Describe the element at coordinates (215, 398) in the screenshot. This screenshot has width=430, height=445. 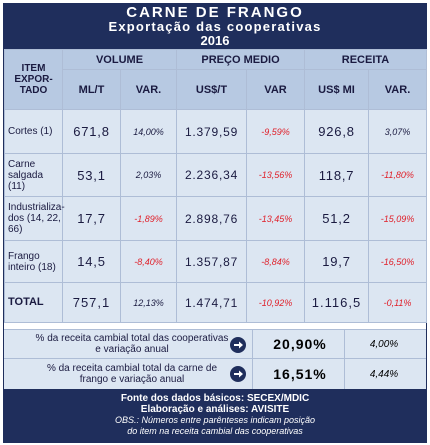
I see `footer-source: Fonte dos dados básicos: SECEX/MDIC` at that location.